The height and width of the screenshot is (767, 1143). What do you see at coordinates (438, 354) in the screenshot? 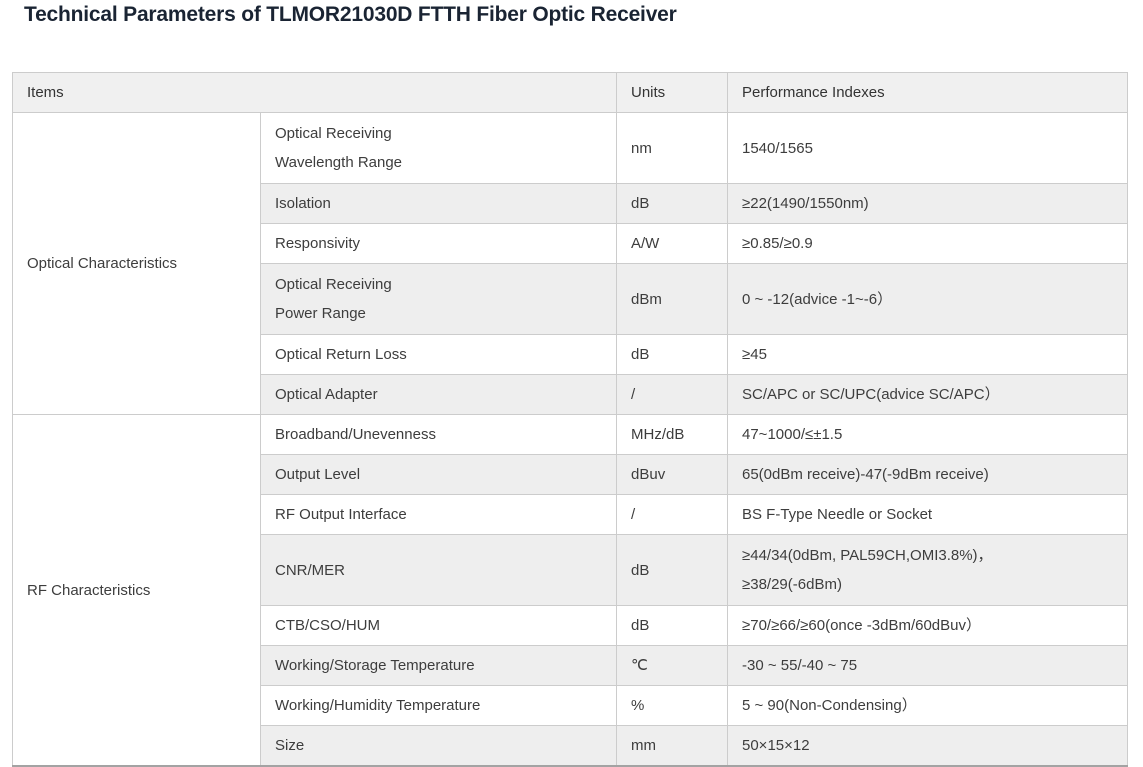
I see `item-cell: Optical Return Loss` at bounding box center [438, 354].